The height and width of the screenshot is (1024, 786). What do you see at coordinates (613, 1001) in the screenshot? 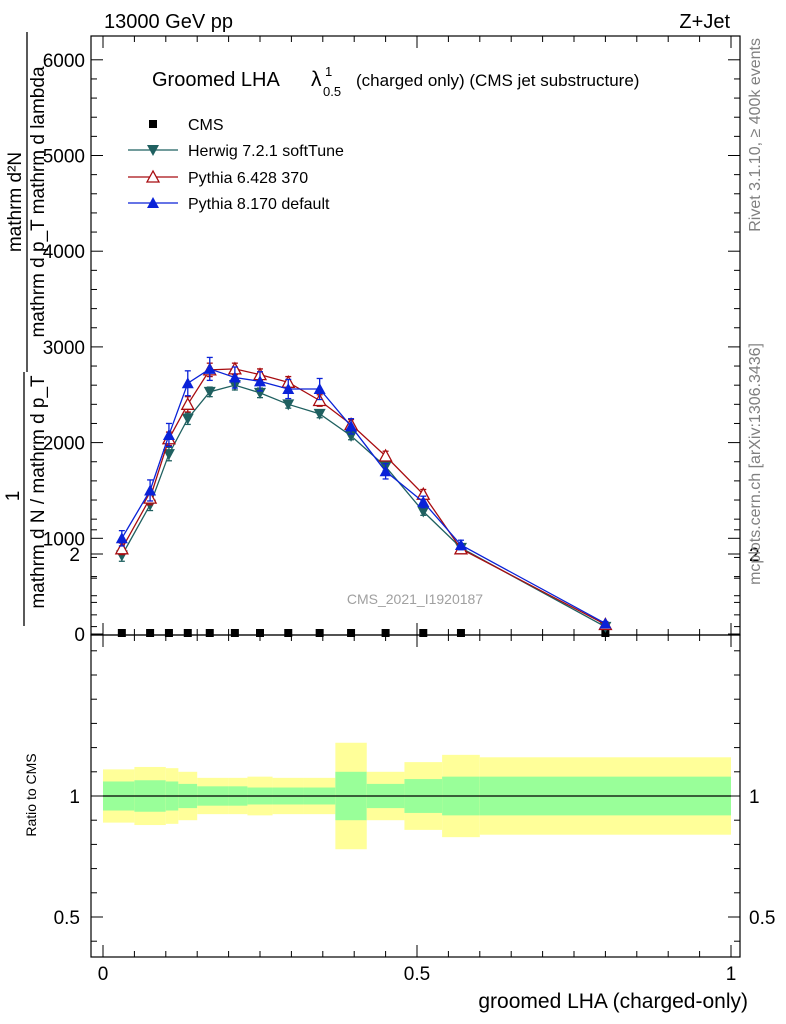
I see `x-axis-label: groomed LHA (charged-only)` at bounding box center [613, 1001].